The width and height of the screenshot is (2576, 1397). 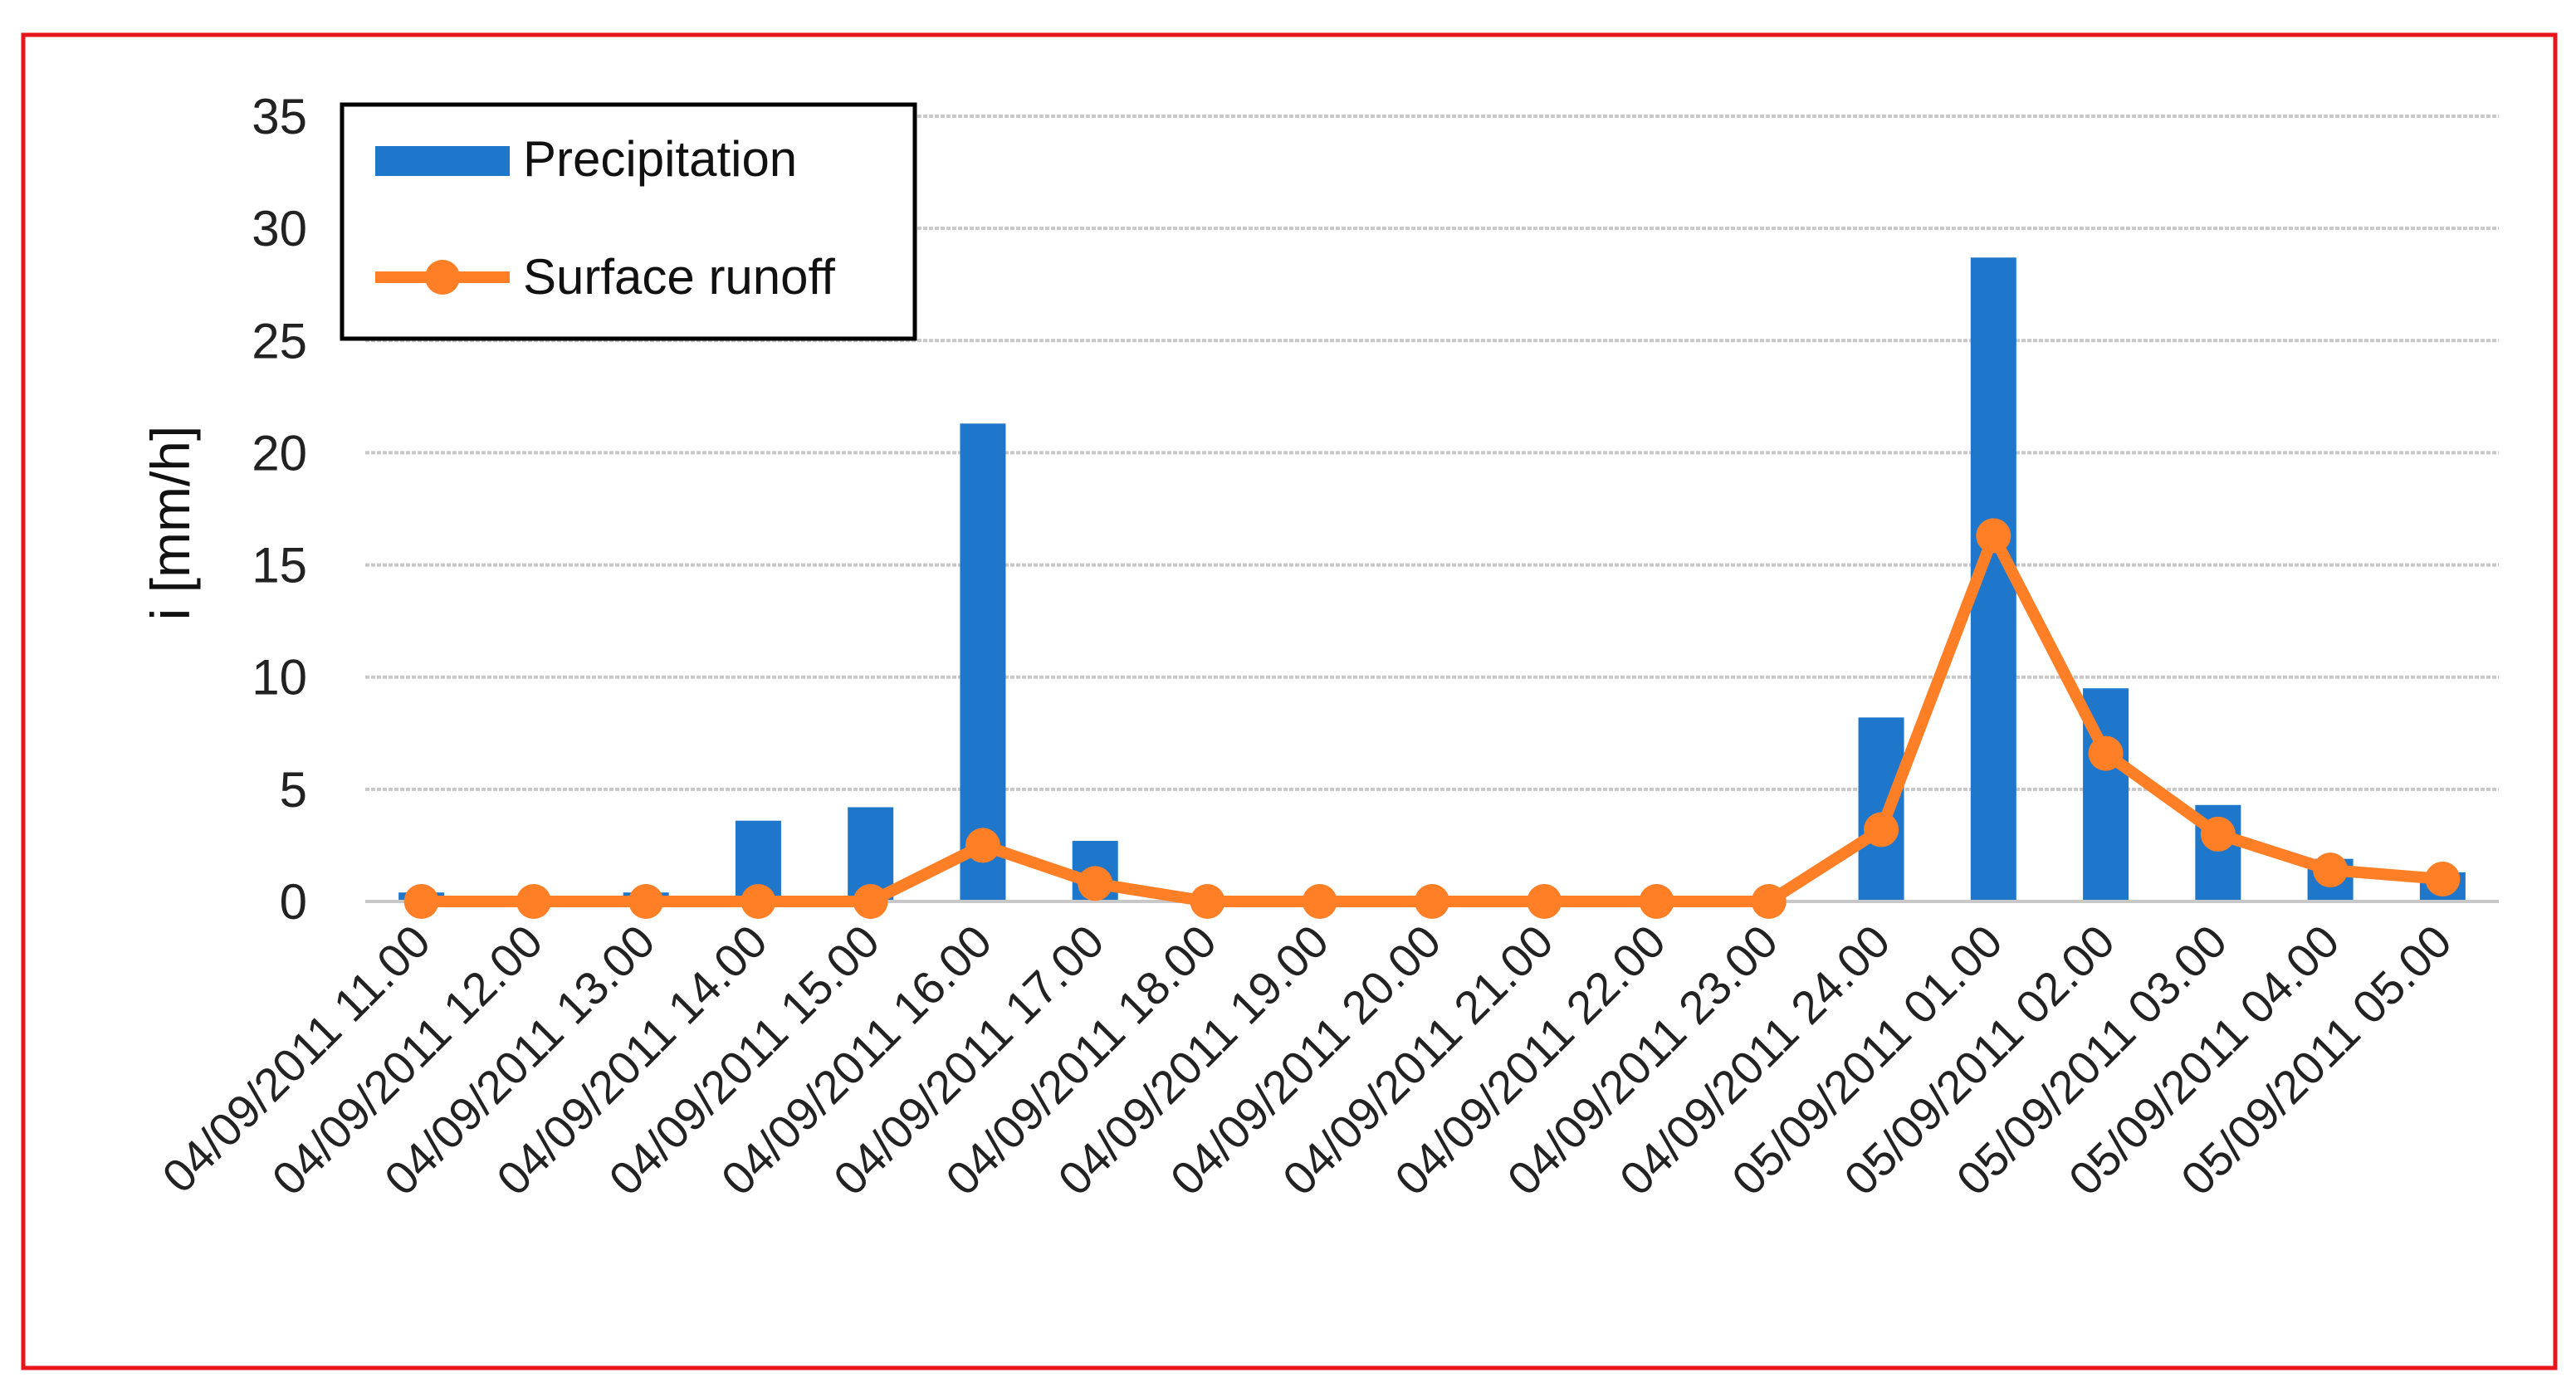 I want to click on y-tick-label: 0, so click(x=293, y=902).